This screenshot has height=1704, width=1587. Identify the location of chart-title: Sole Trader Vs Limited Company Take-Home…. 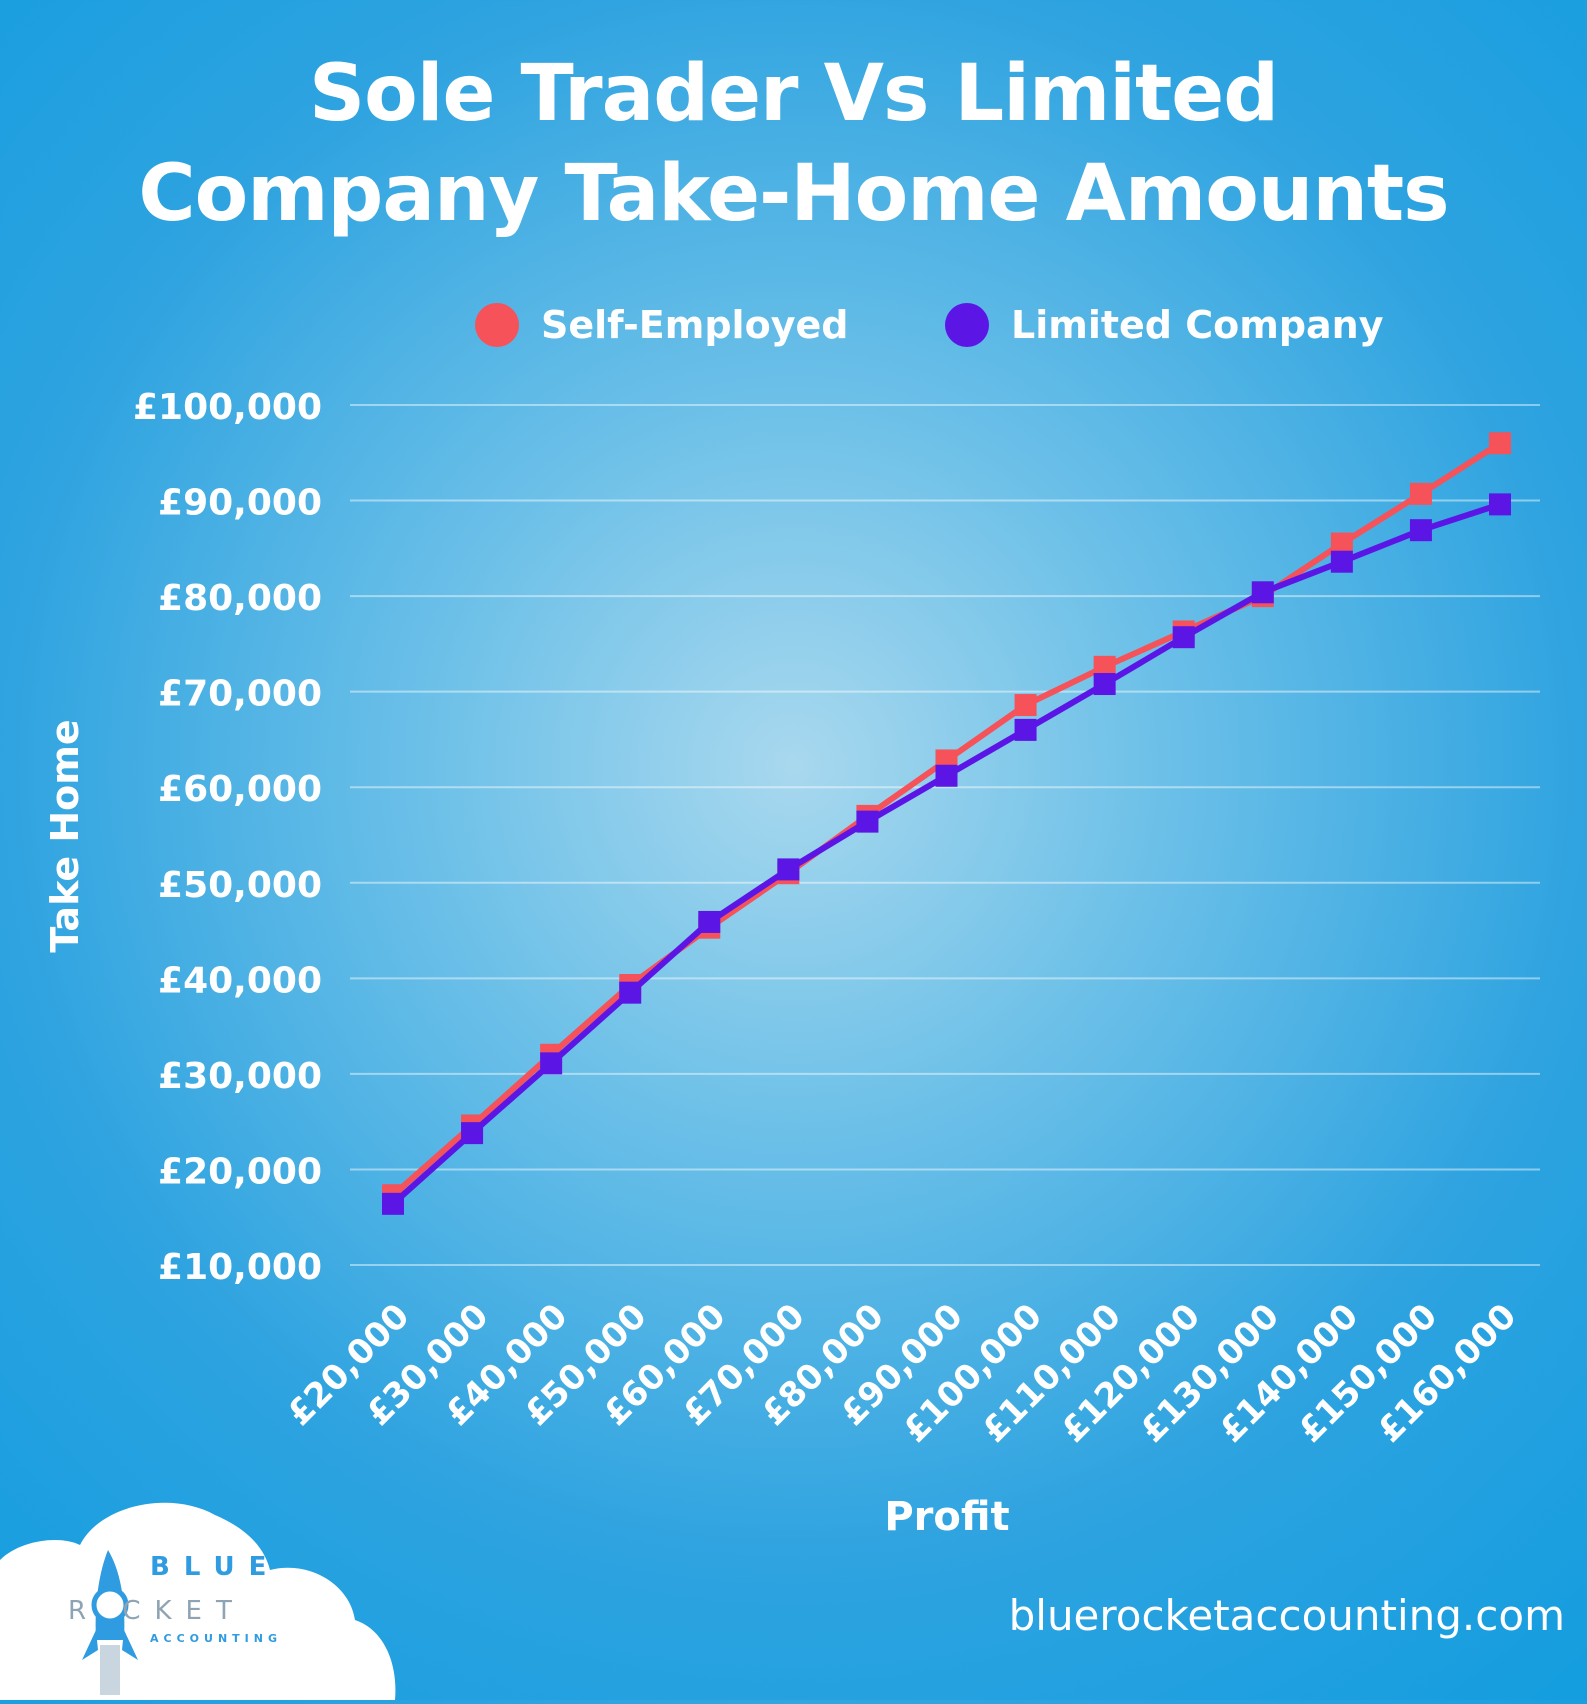
(793, 144).